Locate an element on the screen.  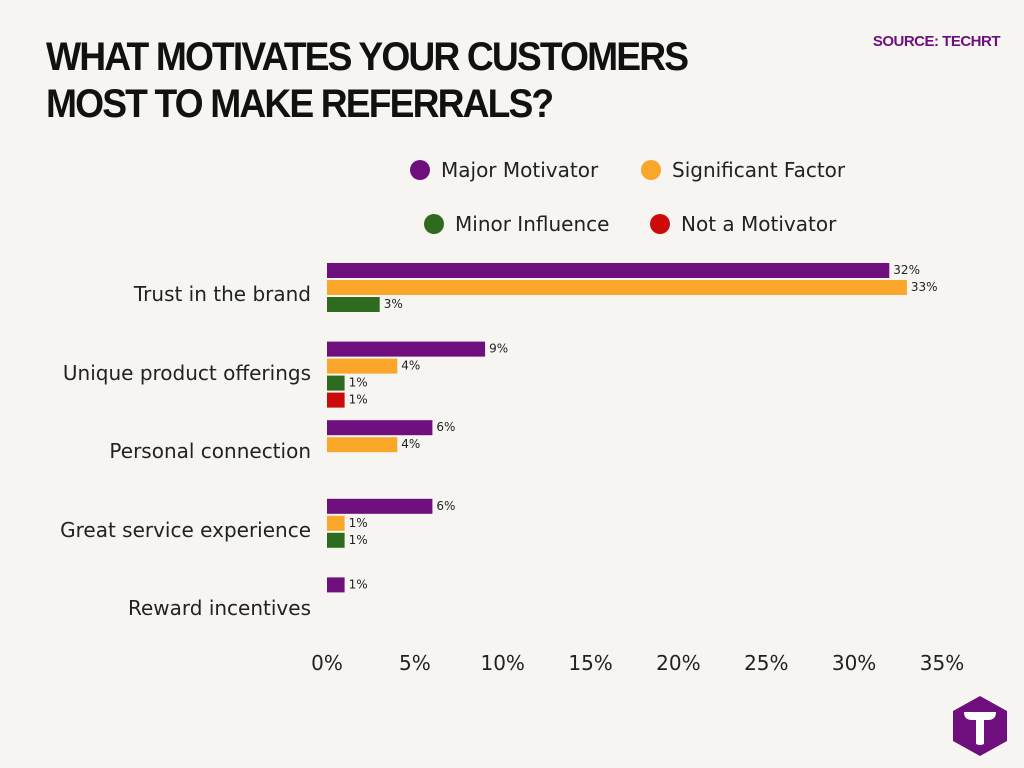
value-label-2-0: 6% is located at coordinates (445, 427).